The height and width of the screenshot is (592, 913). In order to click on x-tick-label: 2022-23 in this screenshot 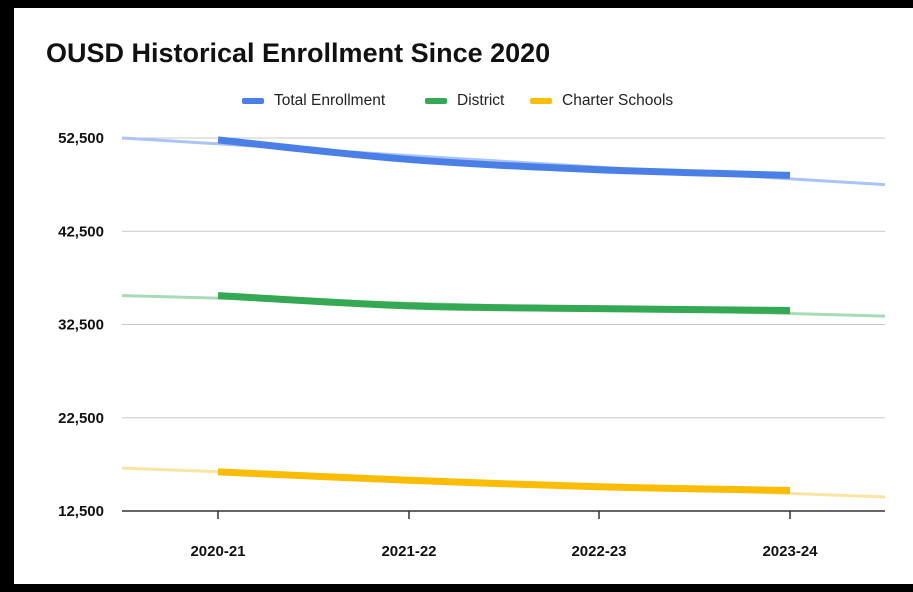, I will do `click(598, 551)`.